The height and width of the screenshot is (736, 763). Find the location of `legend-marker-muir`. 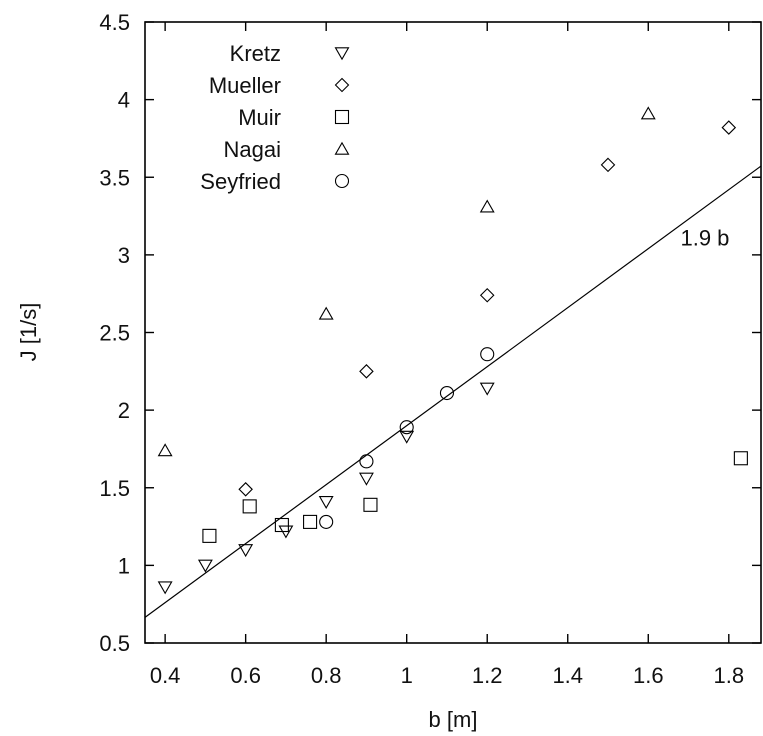

legend-marker-muir is located at coordinates (342, 117).